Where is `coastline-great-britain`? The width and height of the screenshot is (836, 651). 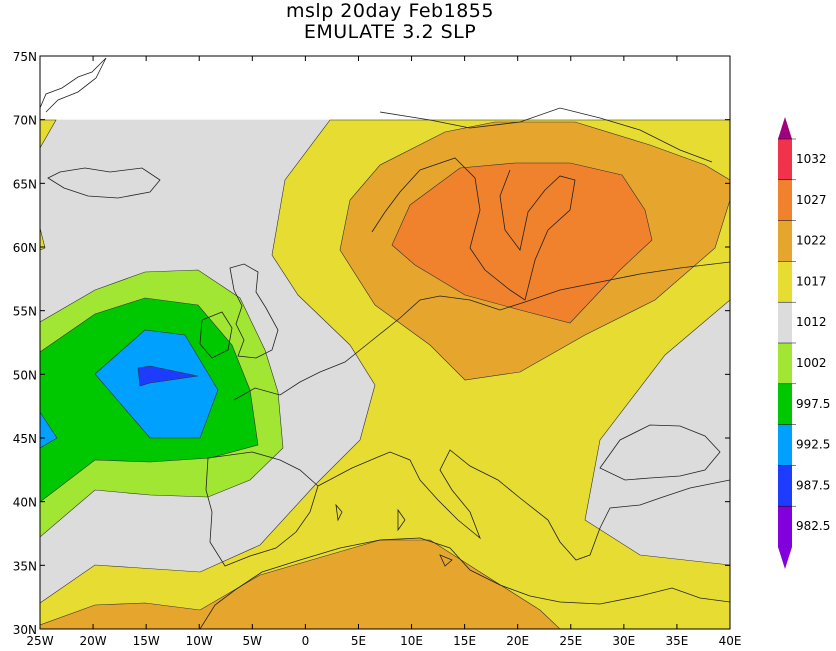
coastline-great-britain is located at coordinates (254, 311).